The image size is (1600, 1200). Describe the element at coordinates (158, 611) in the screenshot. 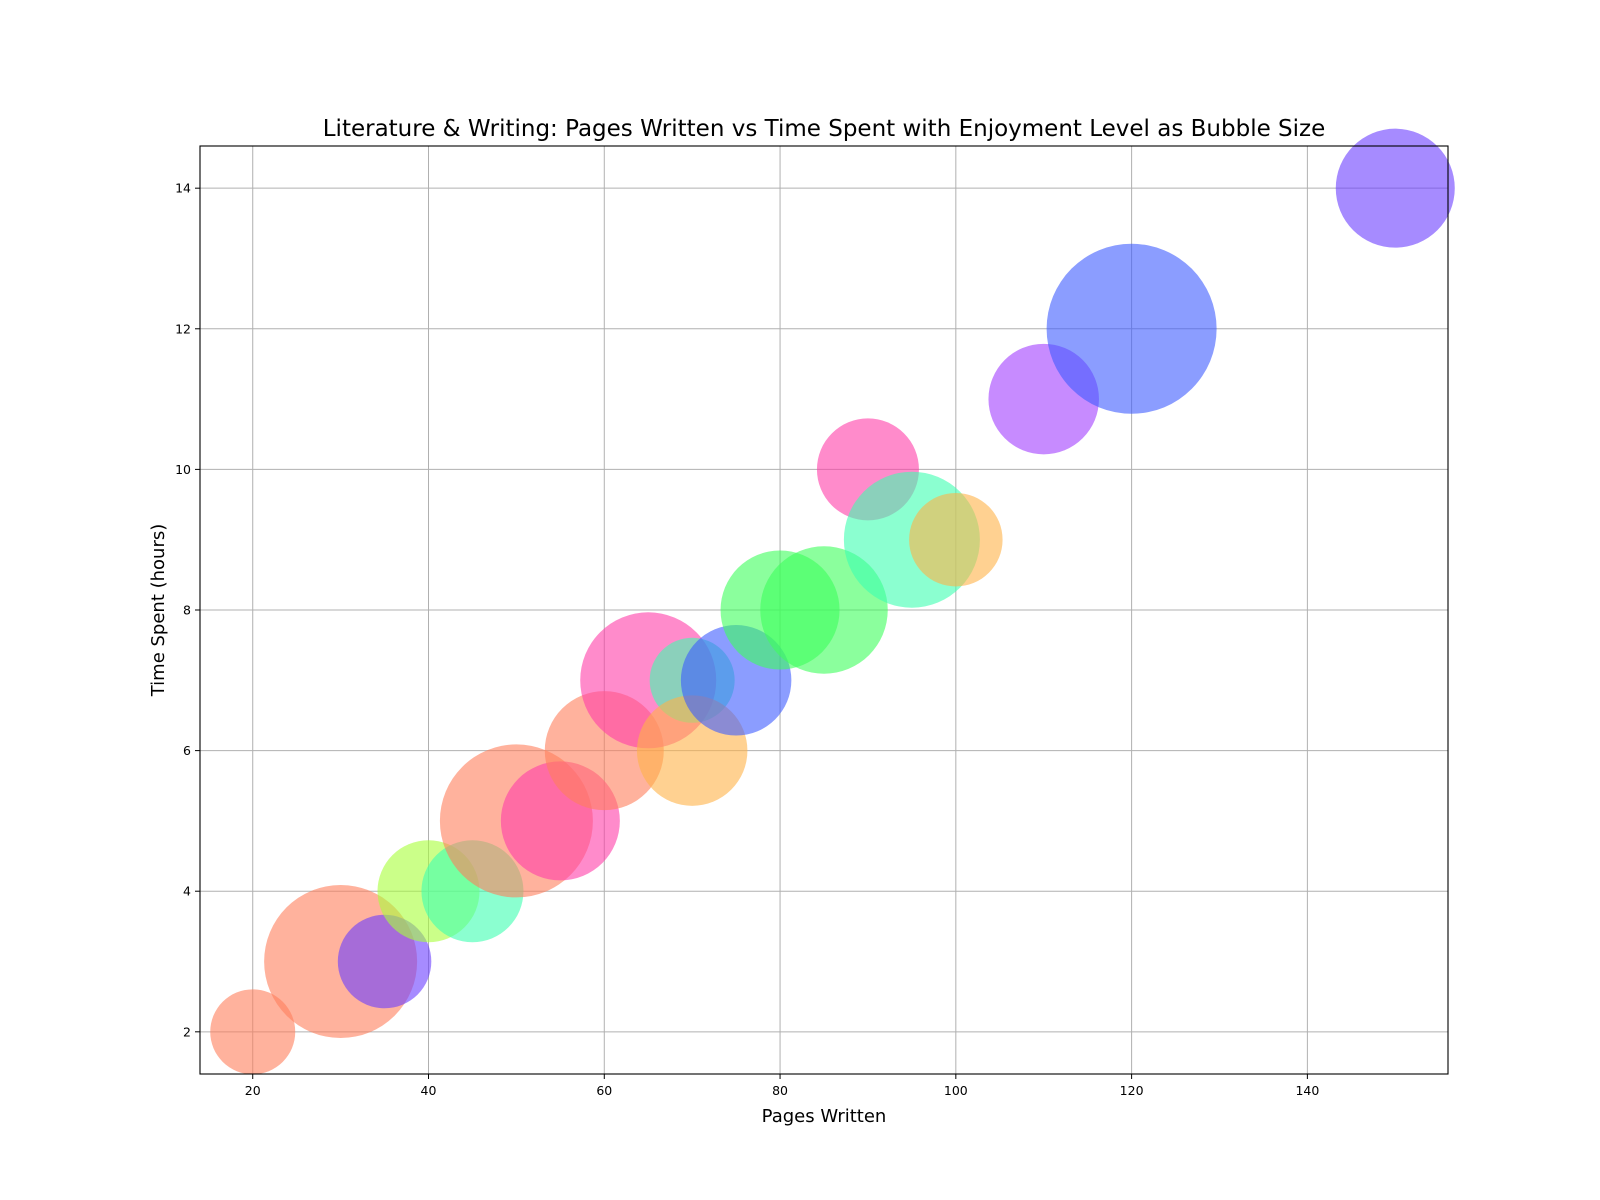

I see `y-axis-label: Time Spent (hours)` at that location.